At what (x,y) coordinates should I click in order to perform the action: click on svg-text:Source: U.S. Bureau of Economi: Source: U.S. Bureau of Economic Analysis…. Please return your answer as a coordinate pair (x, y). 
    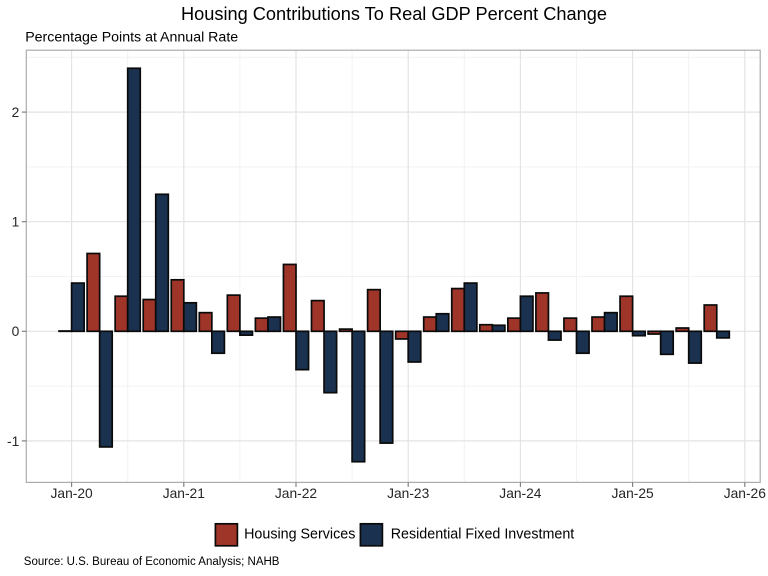
    Looking at the image, I should click on (152, 562).